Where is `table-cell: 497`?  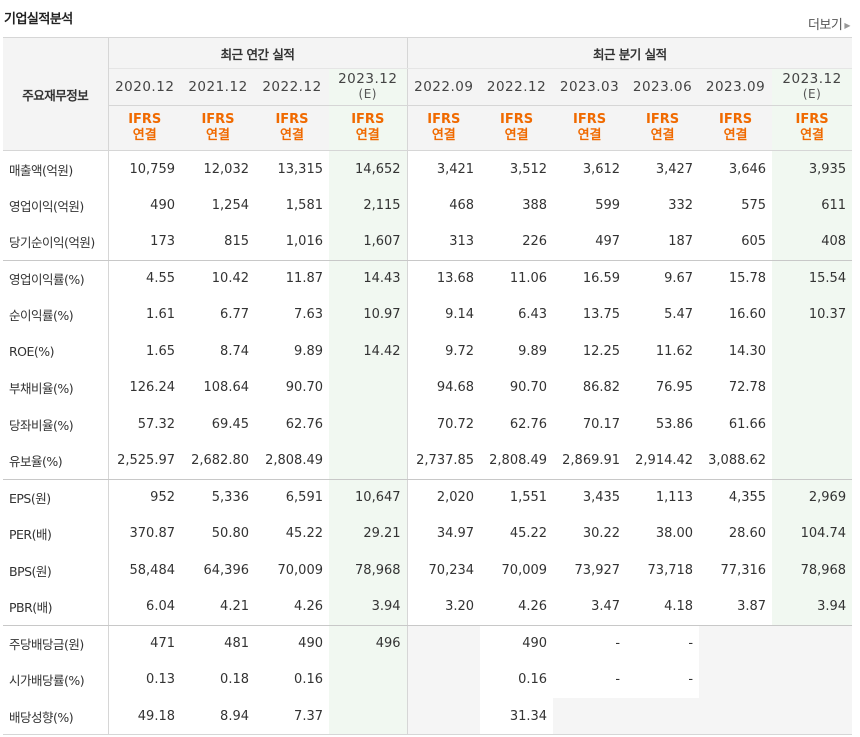
table-cell: 497 is located at coordinates (590, 242).